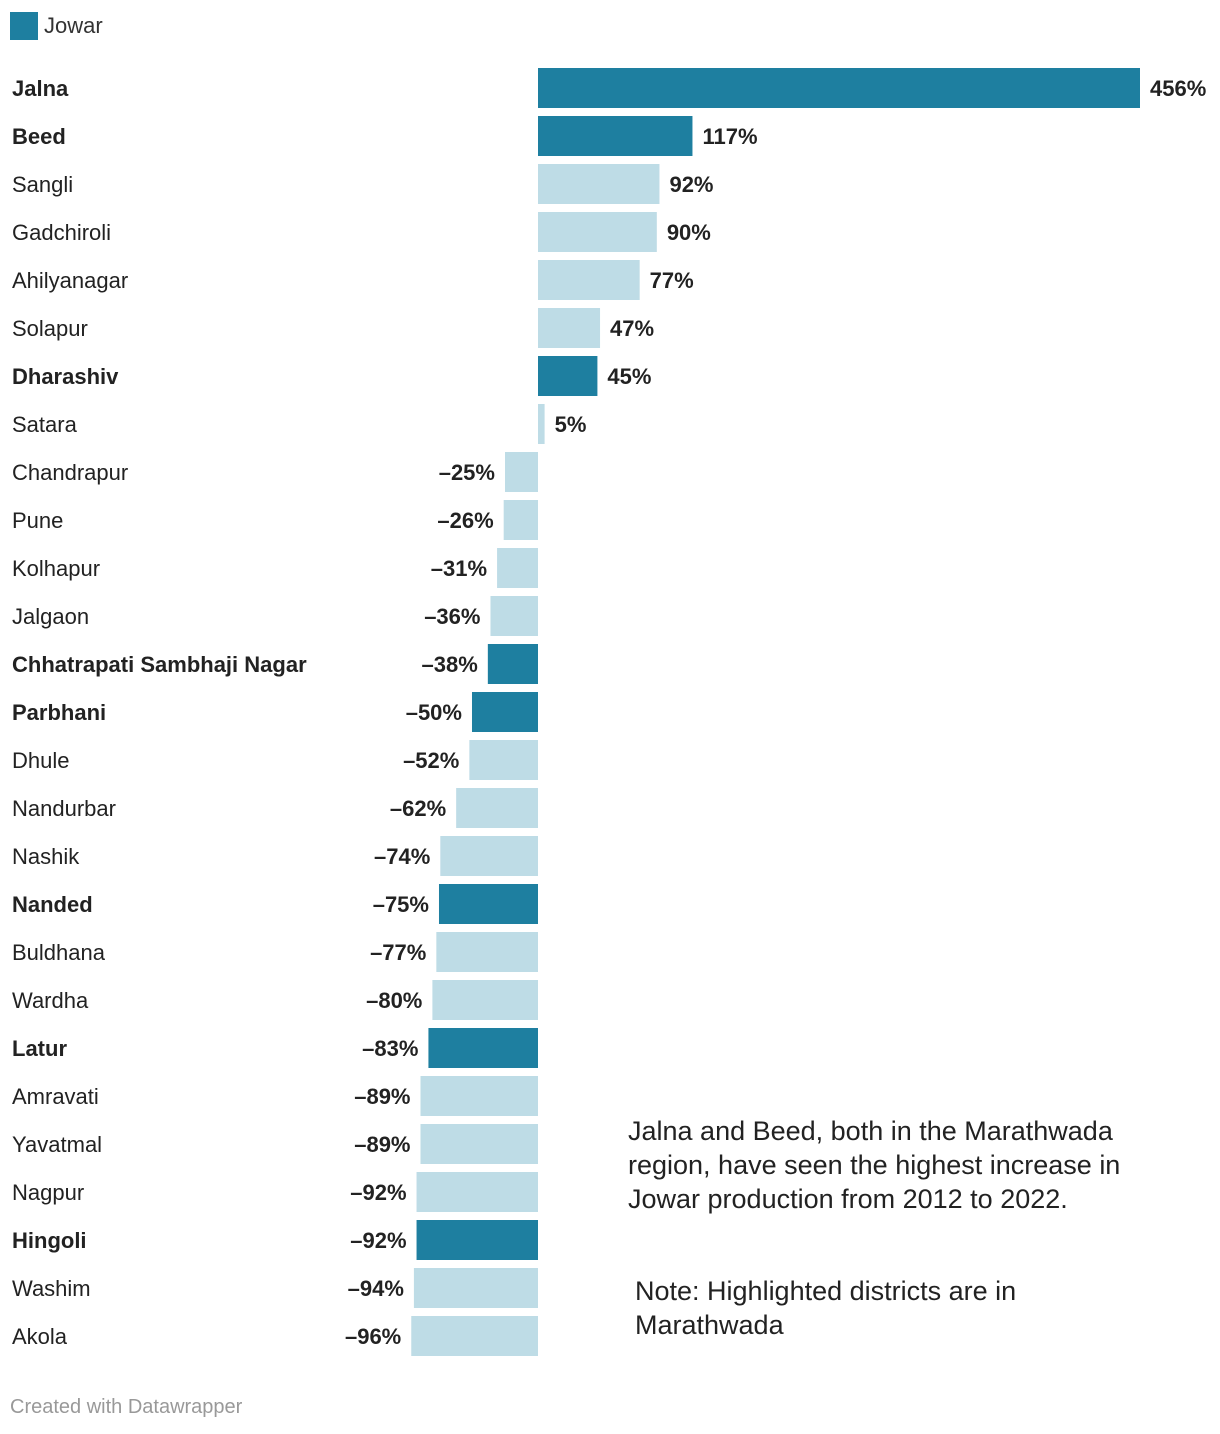  Describe the element at coordinates (40, 760) in the screenshot. I see `category-label-dhule: Dhule` at that location.